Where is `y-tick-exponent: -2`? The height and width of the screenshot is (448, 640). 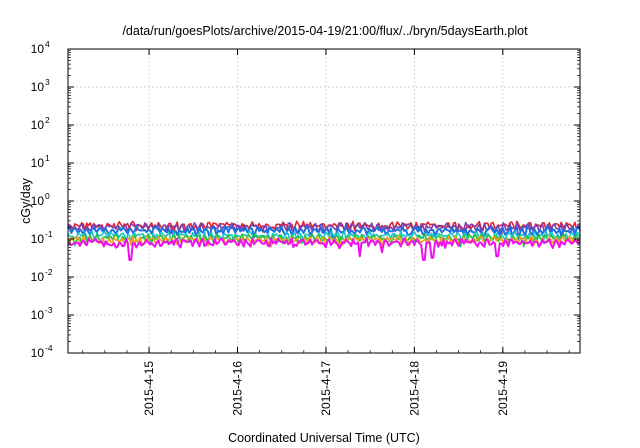 y-tick-exponent: -2 is located at coordinates (49, 272).